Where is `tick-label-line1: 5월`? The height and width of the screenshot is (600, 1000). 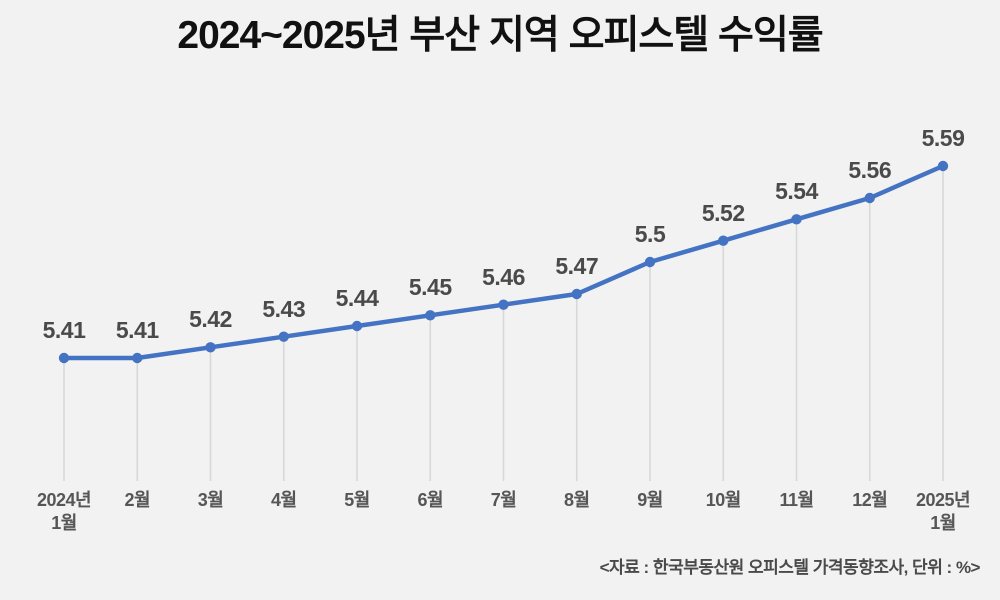 tick-label-line1: 5월 is located at coordinates (357, 500).